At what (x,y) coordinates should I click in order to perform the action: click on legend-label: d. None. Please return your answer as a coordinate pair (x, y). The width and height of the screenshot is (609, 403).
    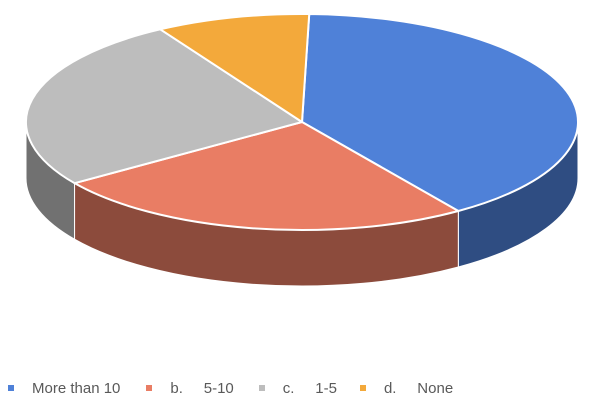
    Looking at the image, I should click on (418, 388).